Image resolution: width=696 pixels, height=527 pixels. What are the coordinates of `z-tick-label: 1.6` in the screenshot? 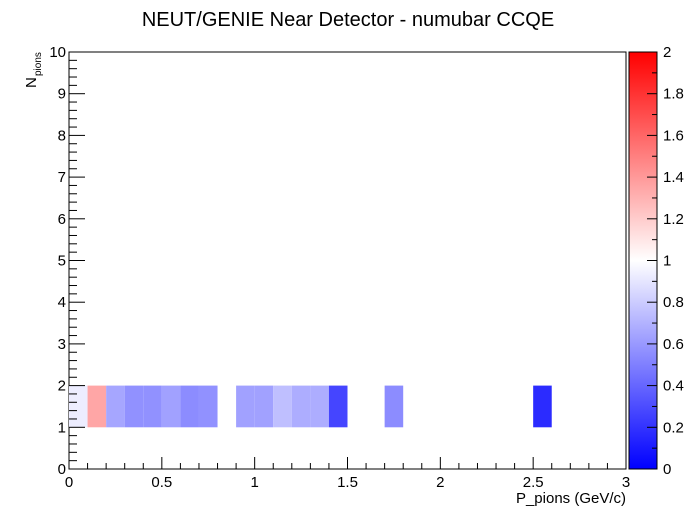 It's located at (673, 135).